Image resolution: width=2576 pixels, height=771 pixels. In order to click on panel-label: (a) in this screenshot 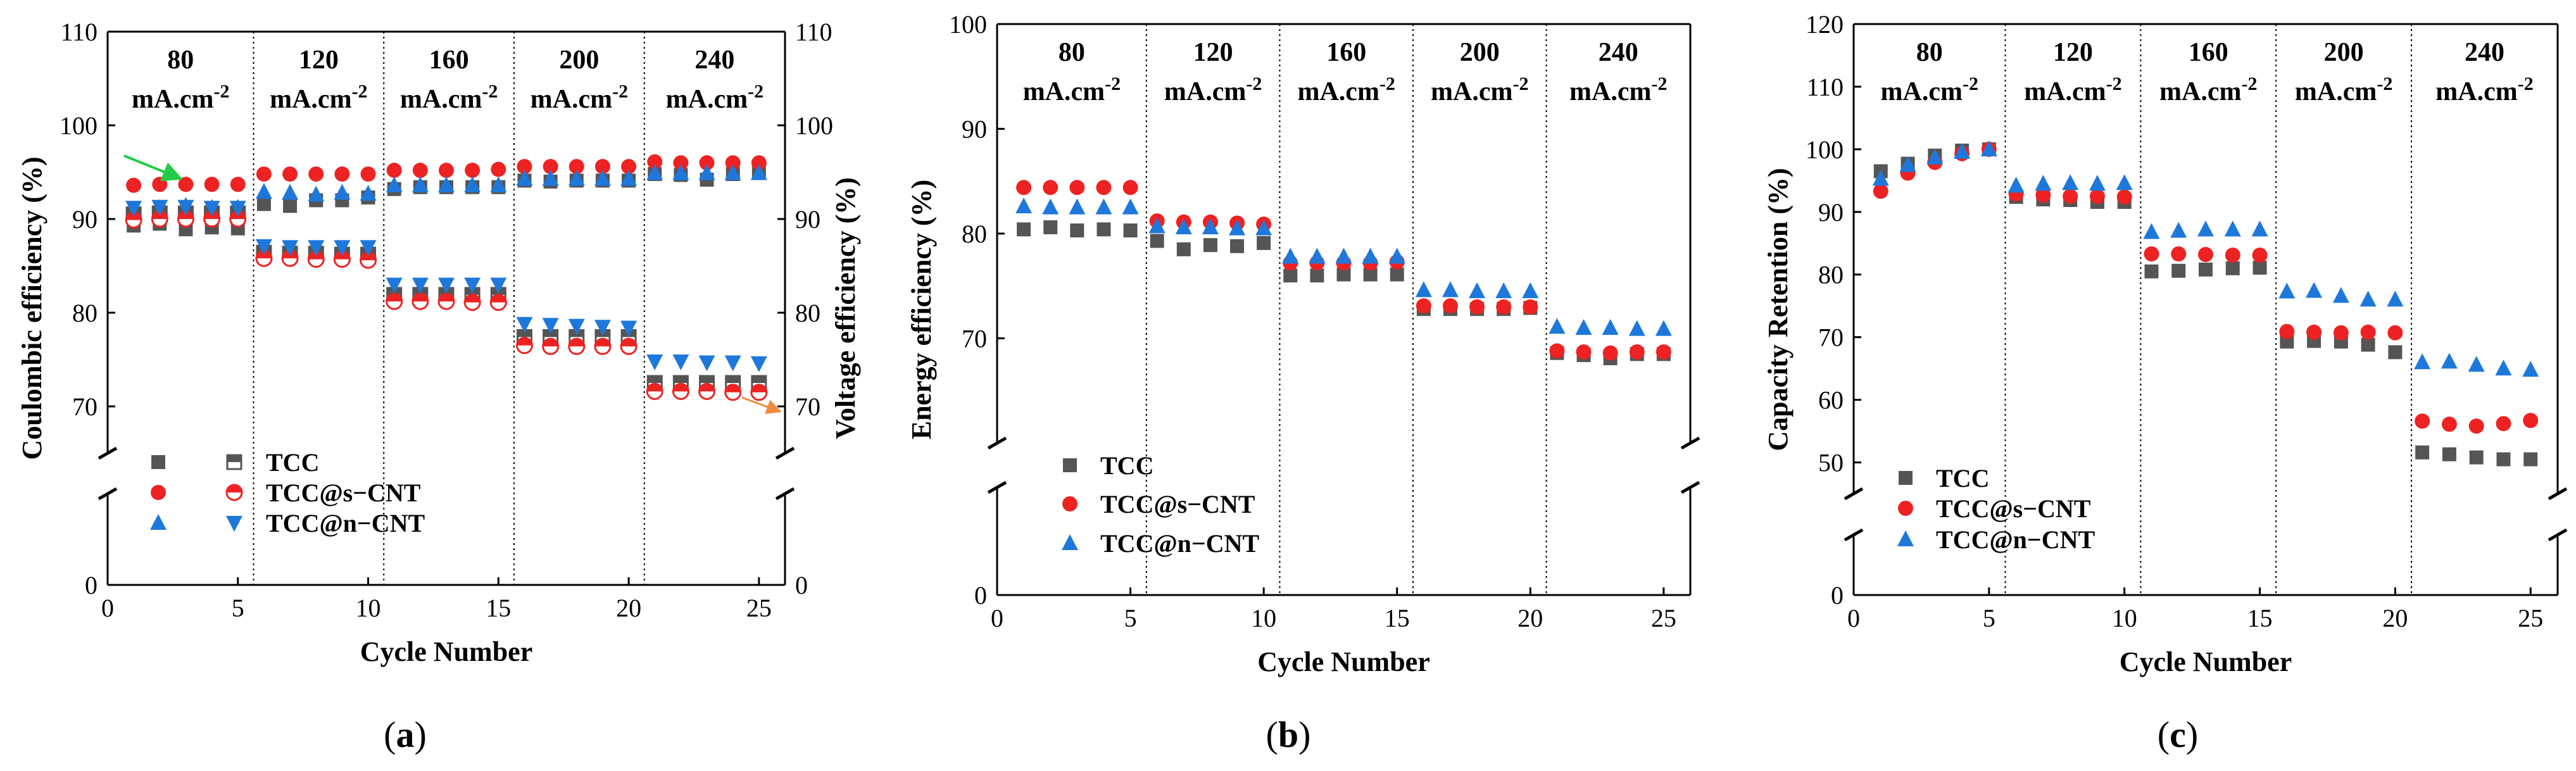, I will do `click(405, 734)`.